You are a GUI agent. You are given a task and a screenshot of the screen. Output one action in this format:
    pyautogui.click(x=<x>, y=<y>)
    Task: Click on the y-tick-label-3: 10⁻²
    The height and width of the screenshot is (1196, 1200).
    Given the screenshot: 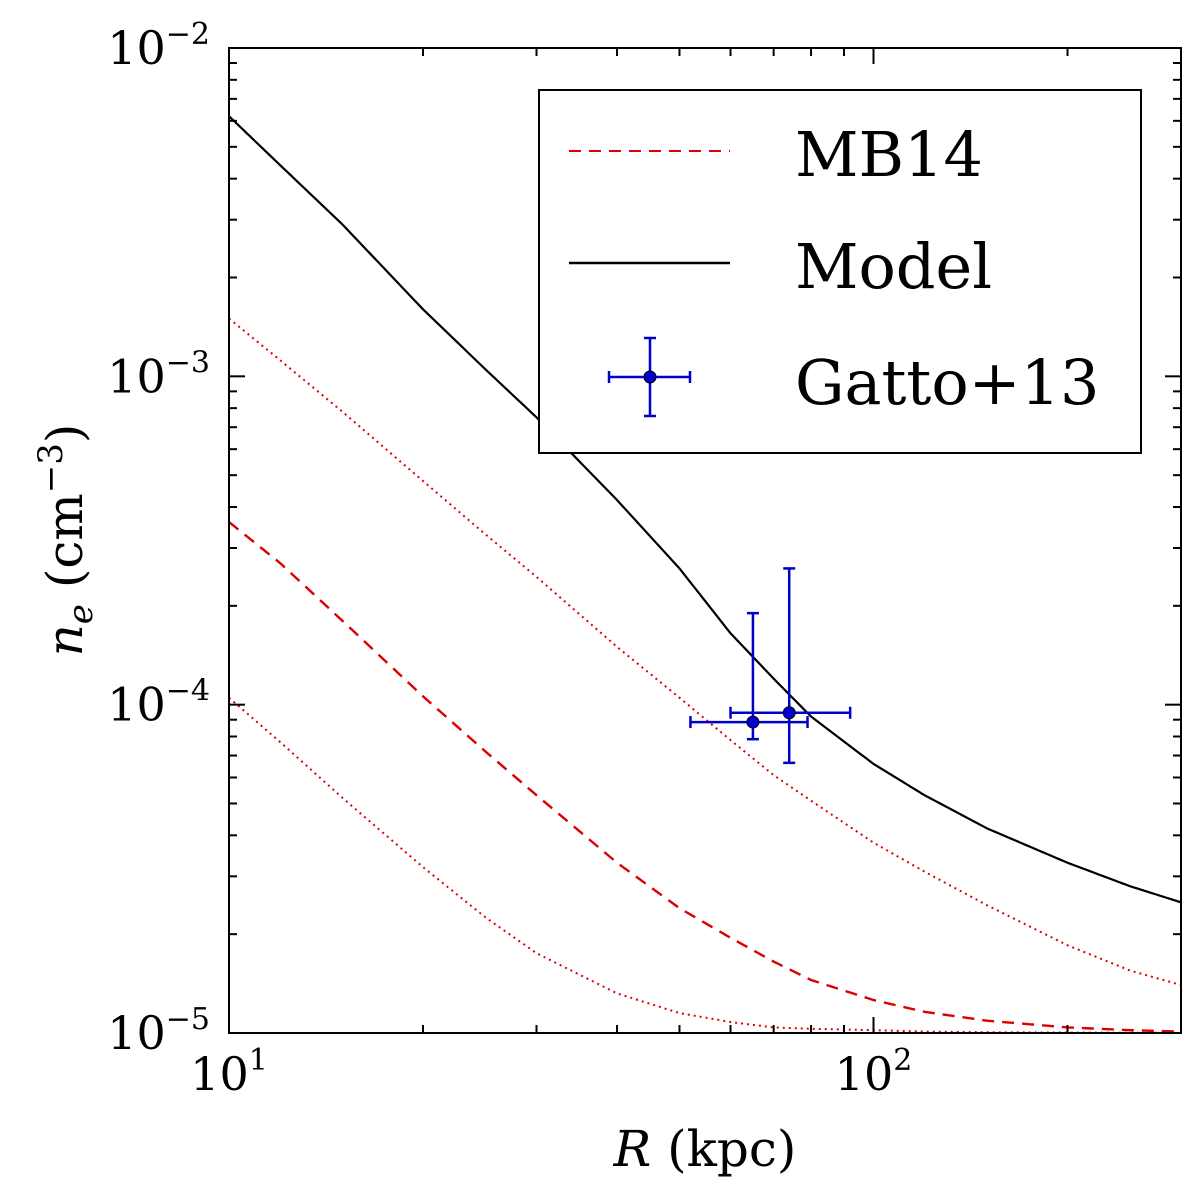 What is the action you would take?
    pyautogui.click(x=158, y=46)
    